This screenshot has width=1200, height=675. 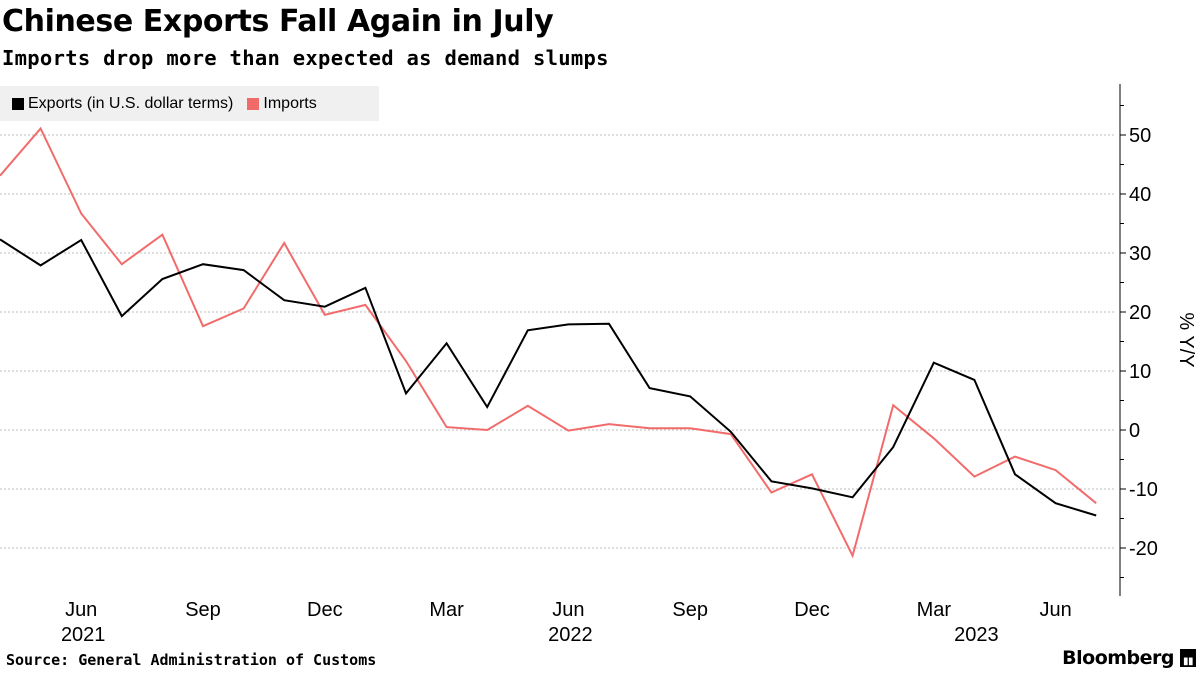 I want to click on x-year-label: 2021, so click(x=83, y=635).